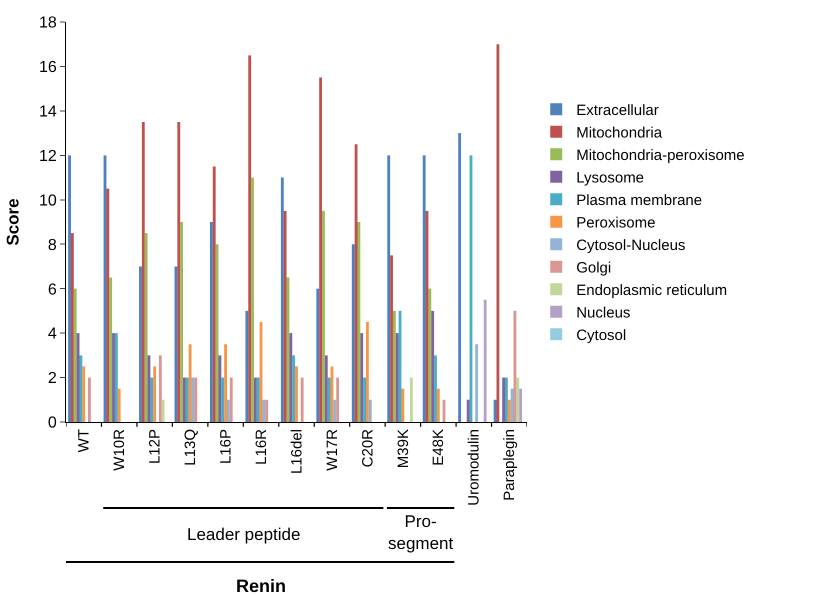 The width and height of the screenshot is (839, 595). I want to click on y-tick-label: 2, so click(52, 379).